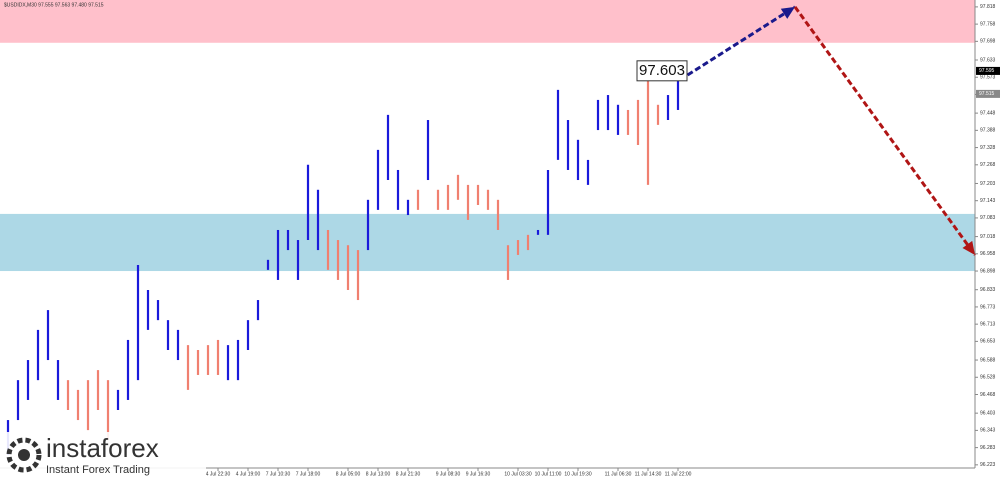 The height and width of the screenshot is (479, 1000). What do you see at coordinates (448, 474) in the screenshot?
I see `x-tick-label: 9 Jul 08:30` at bounding box center [448, 474].